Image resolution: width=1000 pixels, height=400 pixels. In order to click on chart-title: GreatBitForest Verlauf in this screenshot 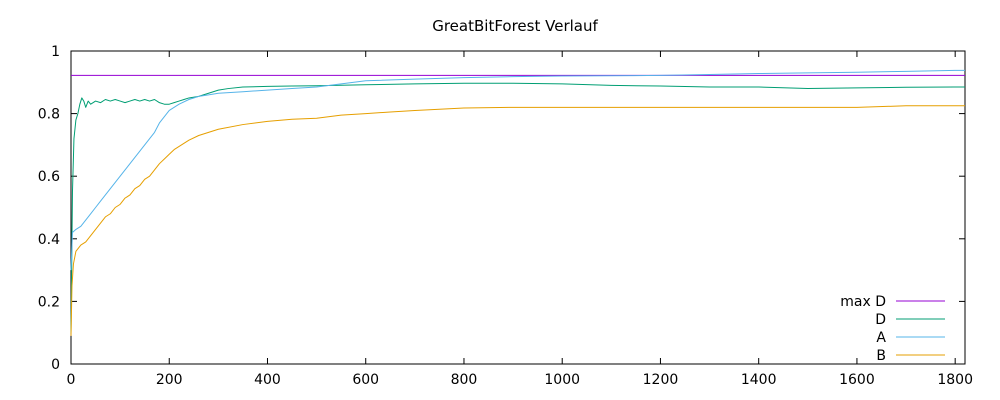, I will do `click(515, 26)`.